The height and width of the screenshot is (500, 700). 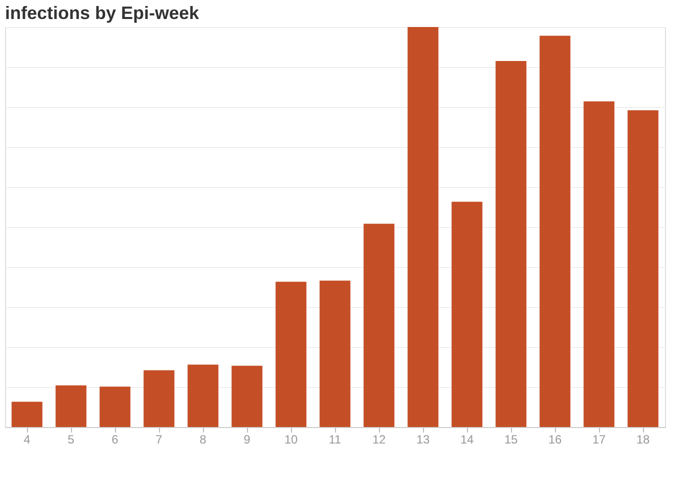 I want to click on chart-title: infections by Epi-week, so click(x=102, y=13).